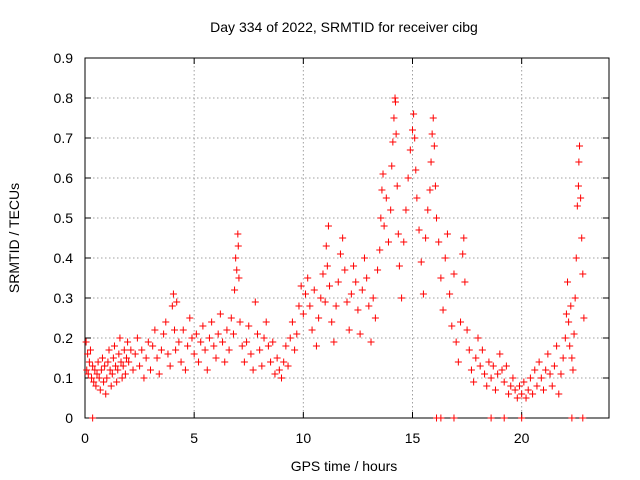 This screenshot has width=640, height=480. Describe the element at coordinates (304, 438) in the screenshot. I see `x-tick-label: 10` at that location.